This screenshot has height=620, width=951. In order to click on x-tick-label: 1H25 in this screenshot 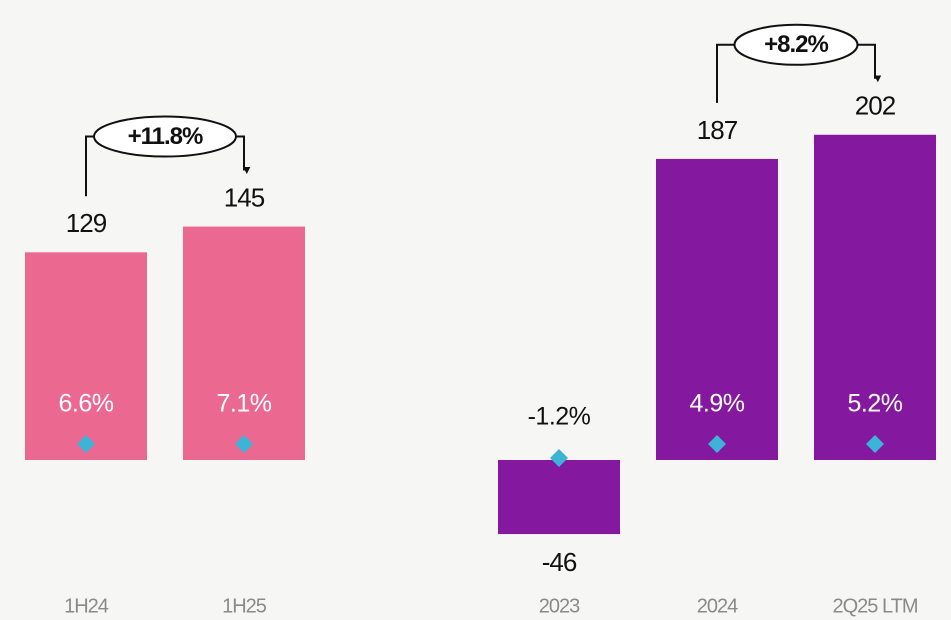, I will do `click(244, 606)`.